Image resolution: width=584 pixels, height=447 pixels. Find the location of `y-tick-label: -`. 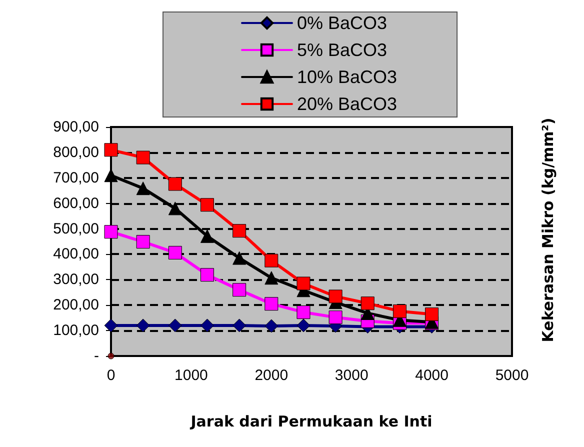

y-tick-label: - is located at coordinates (96, 356).